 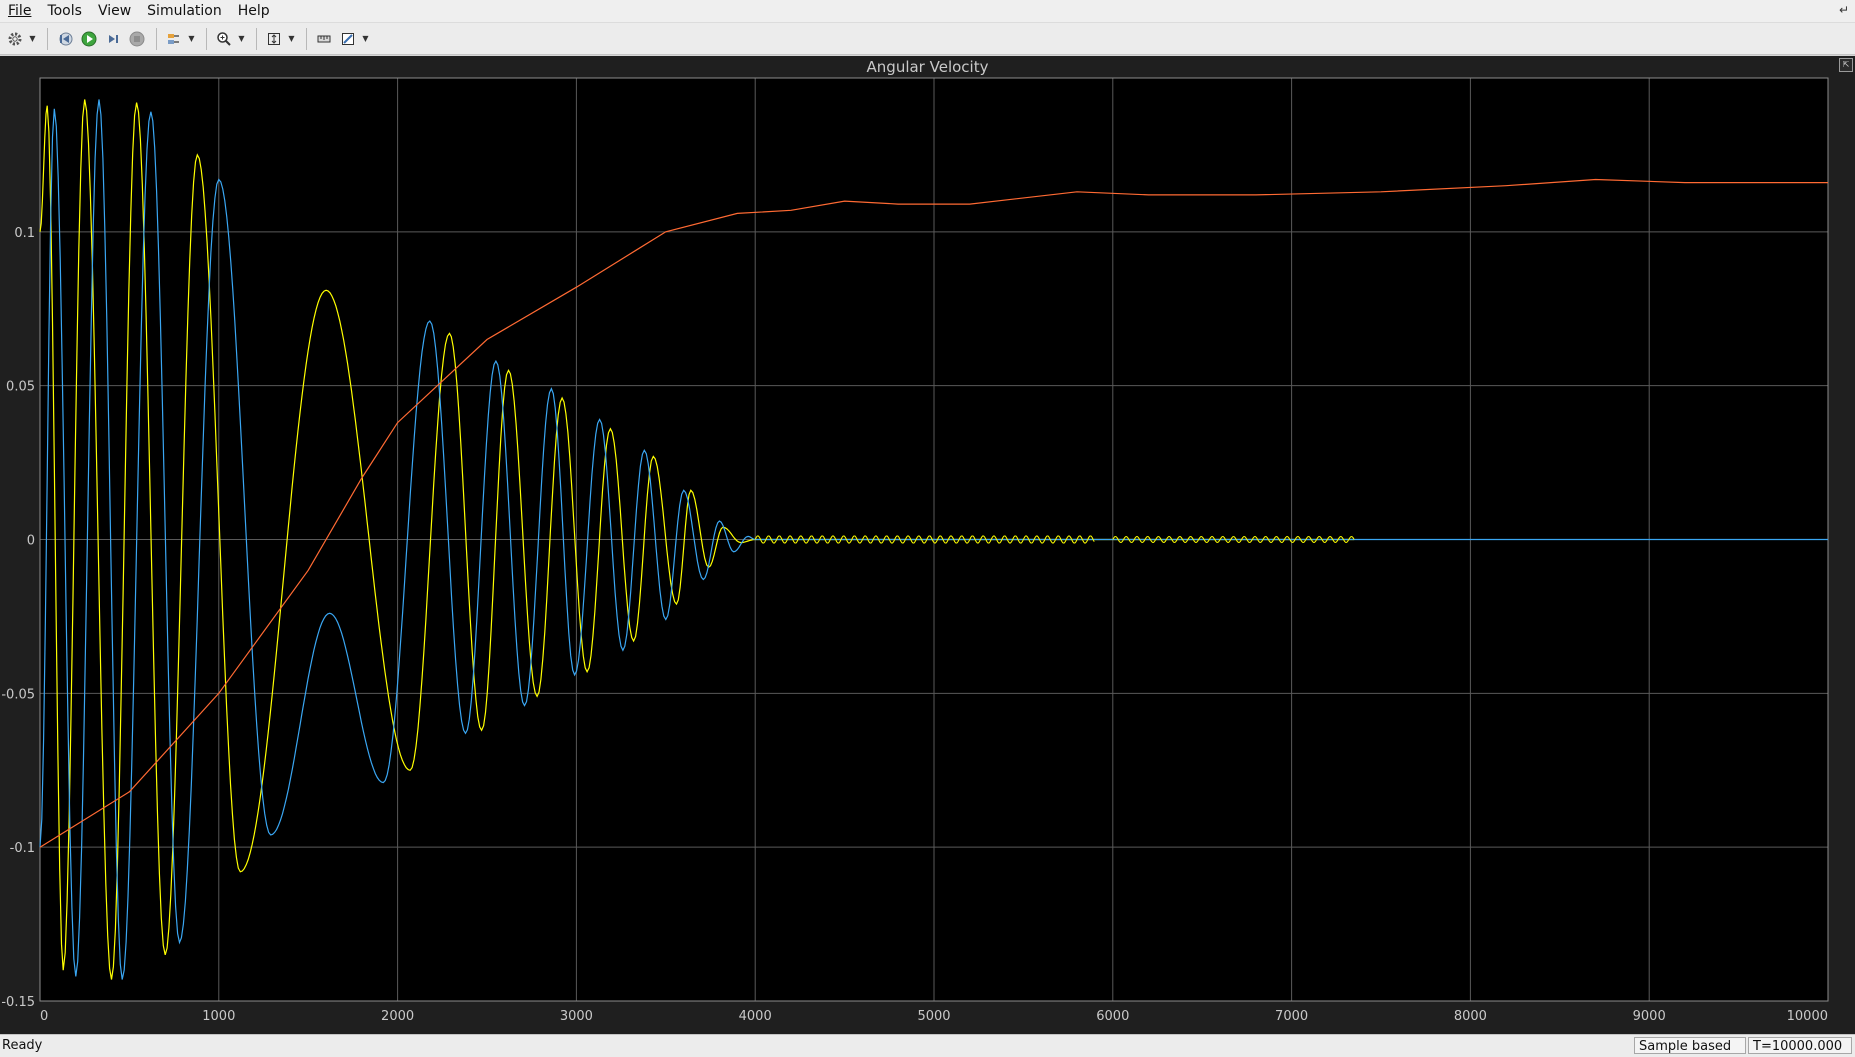 I want to click on dock-icon: ↵, so click(x=1844, y=10).